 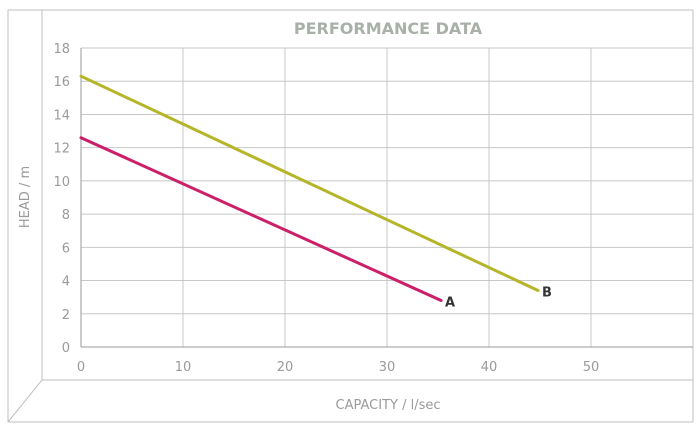 I want to click on x-tick-label: 10, so click(x=183, y=367).